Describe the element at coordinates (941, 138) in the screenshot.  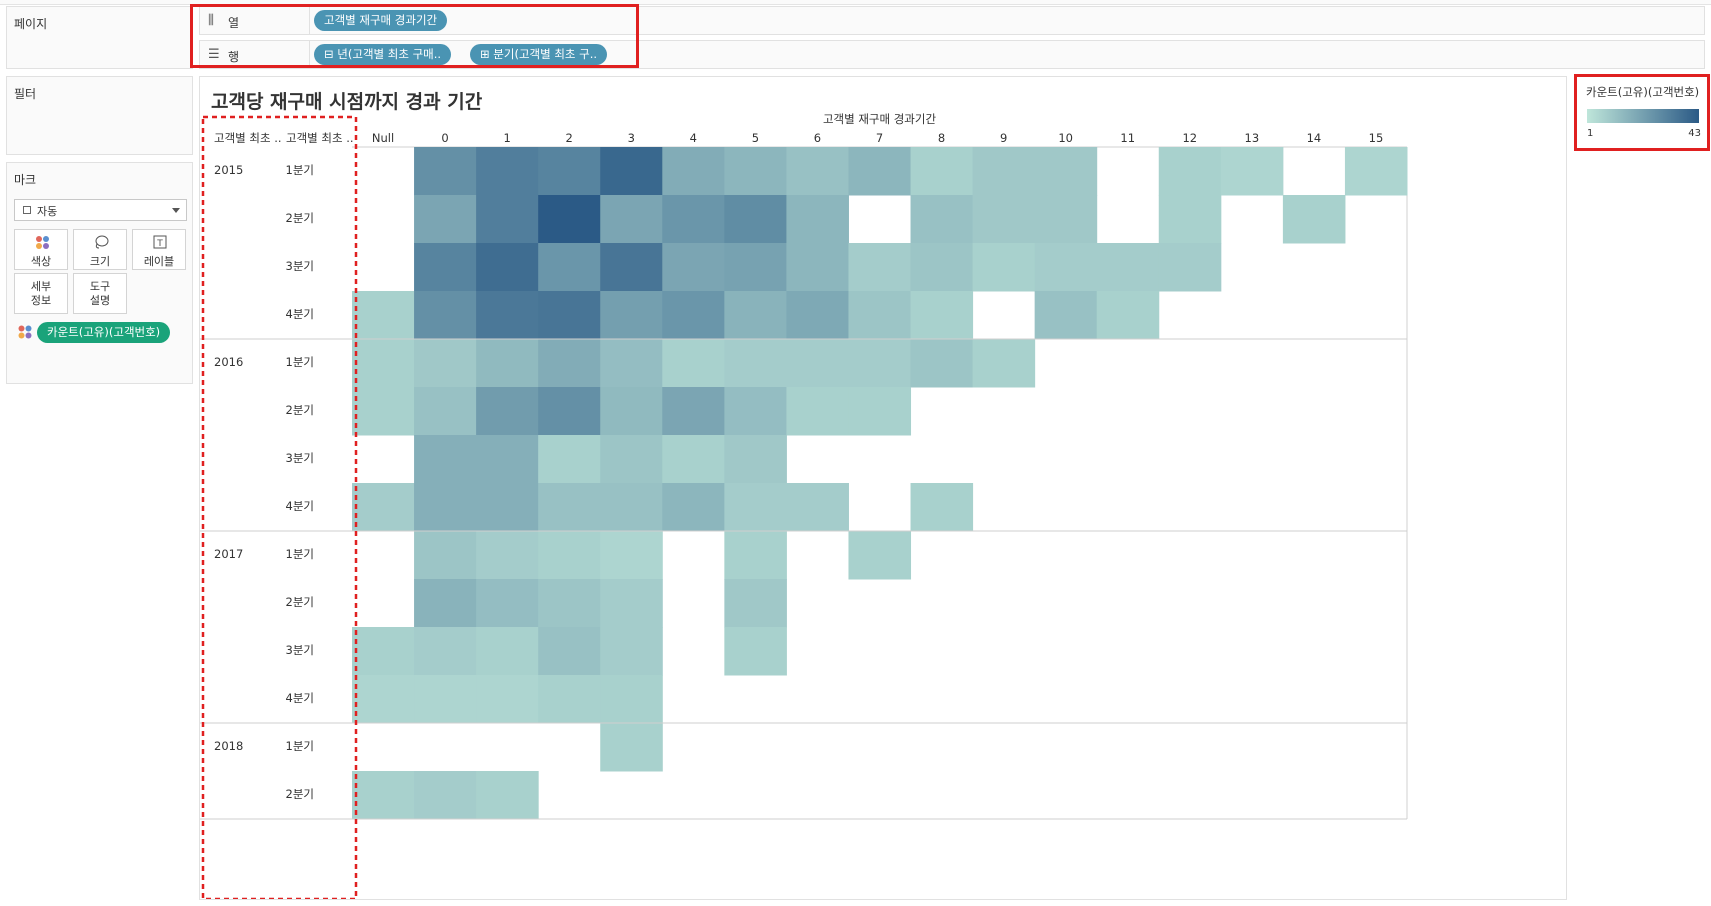
I see `x-tick-label: 8` at that location.